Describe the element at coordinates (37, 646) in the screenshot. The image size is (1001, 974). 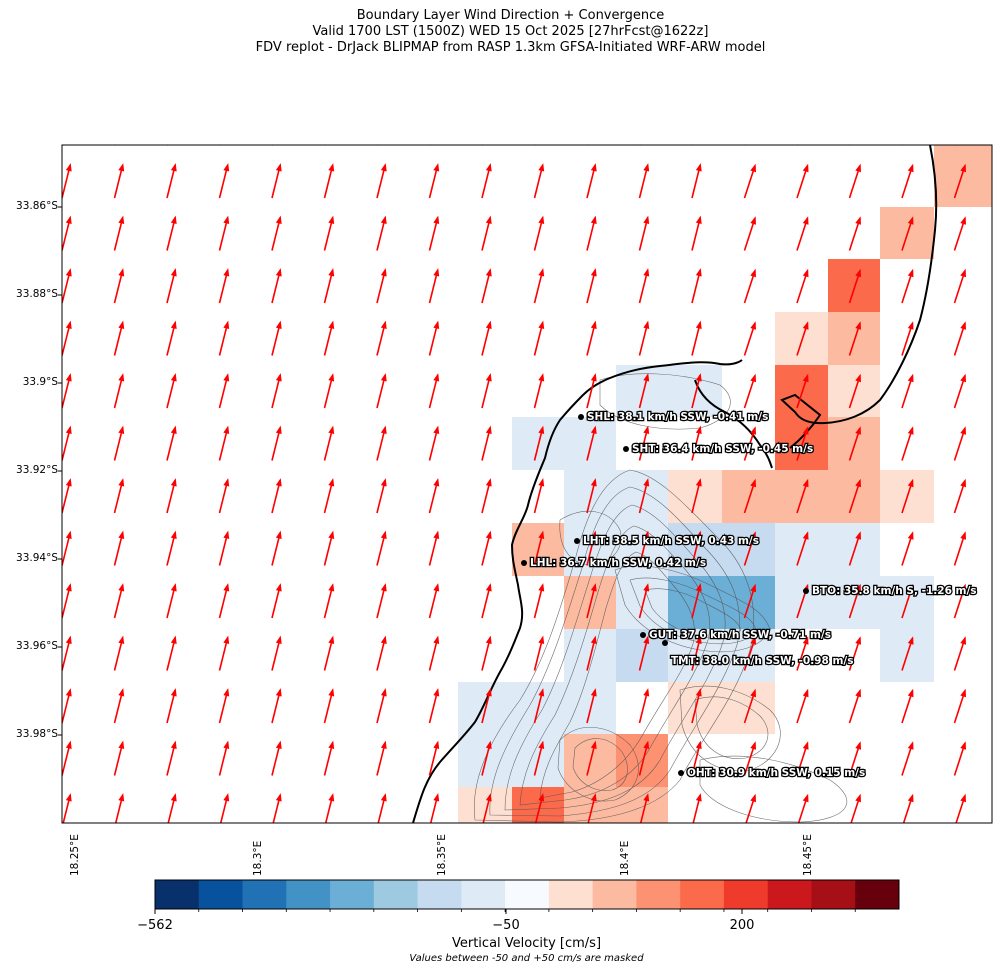
I see `latitude-tick-label: 33.96°S` at that location.